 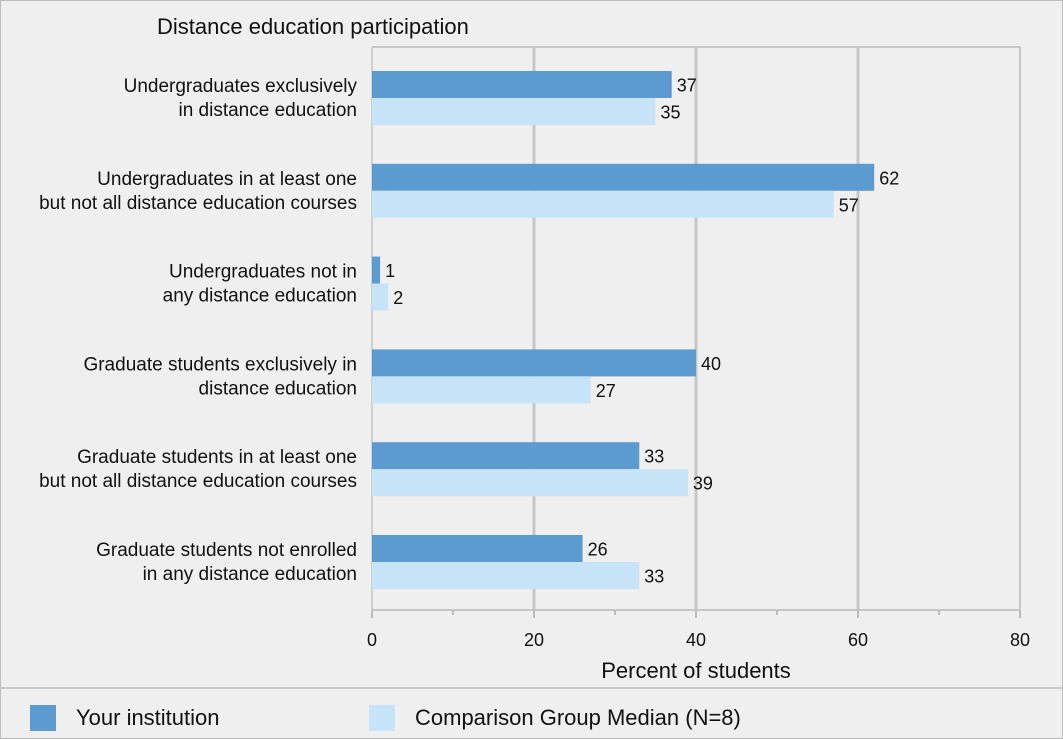 What do you see at coordinates (530, 483) in the screenshot?
I see `bar-4-comparison-group` at bounding box center [530, 483].